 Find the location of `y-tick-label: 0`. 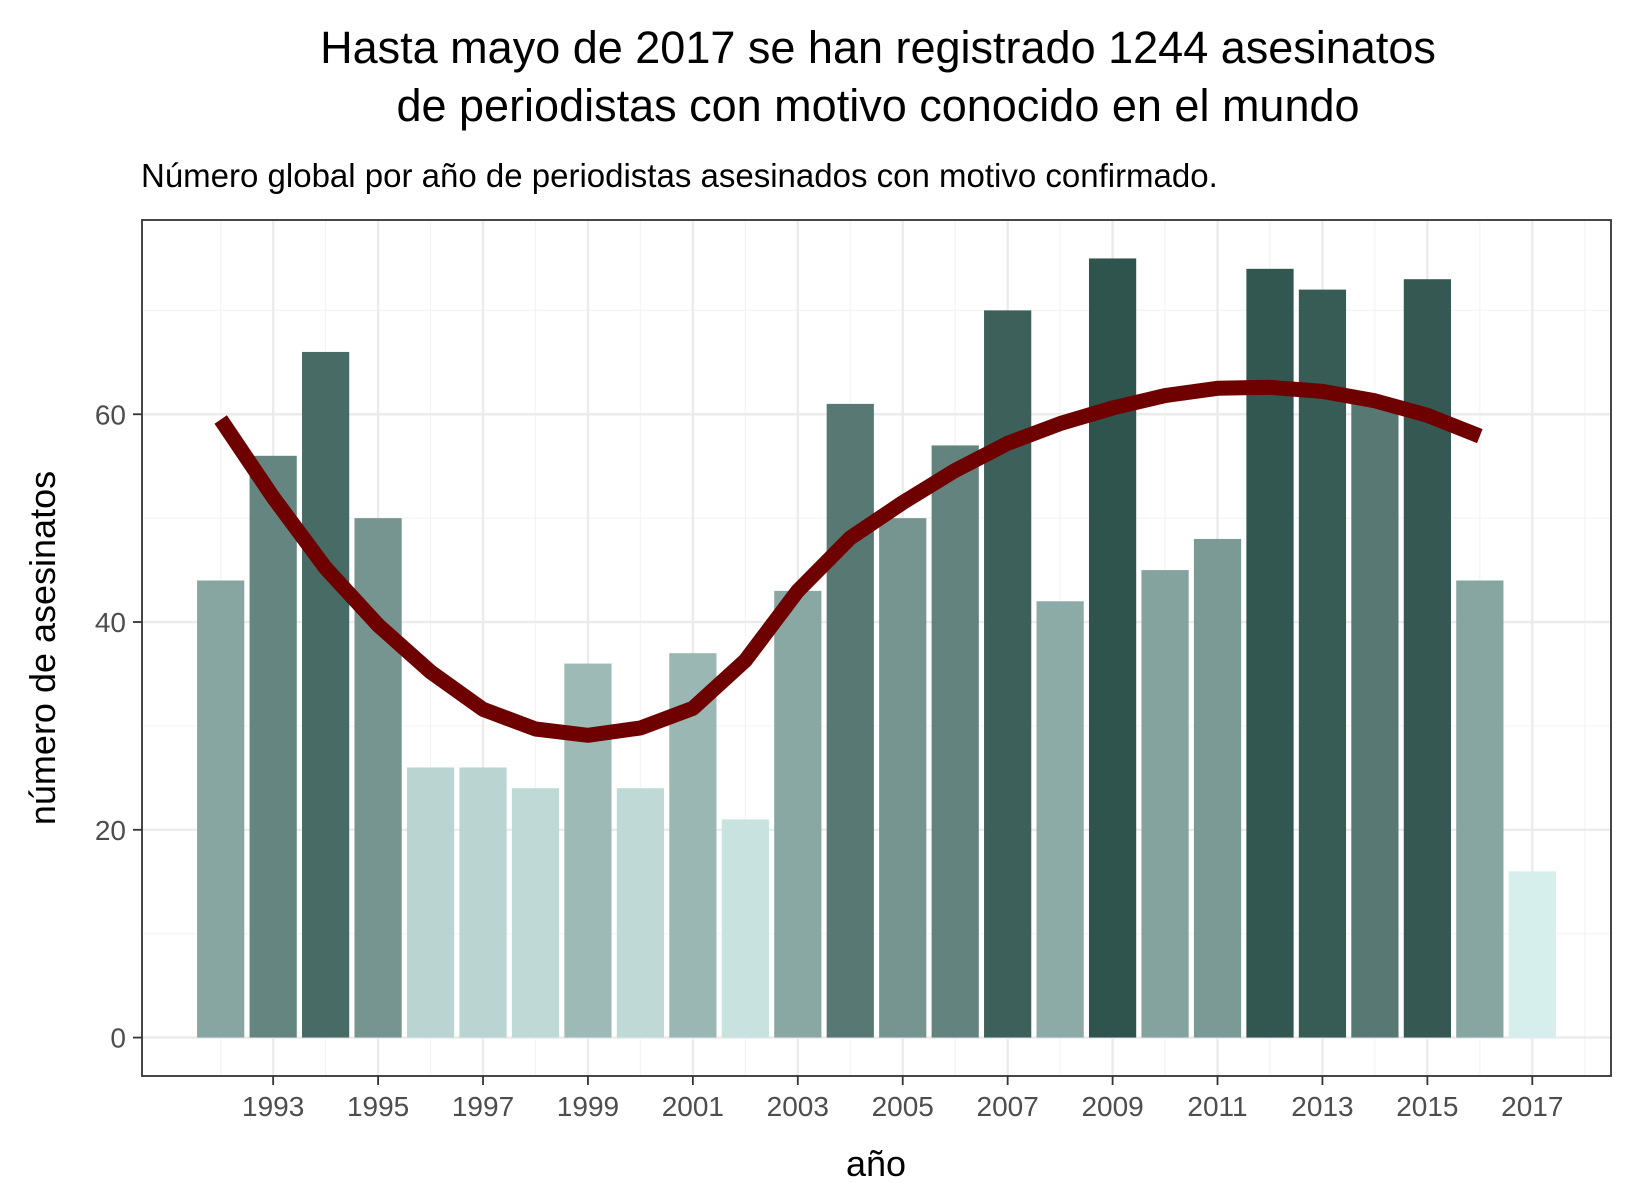

y-tick-label: 0 is located at coordinates (118, 1038).